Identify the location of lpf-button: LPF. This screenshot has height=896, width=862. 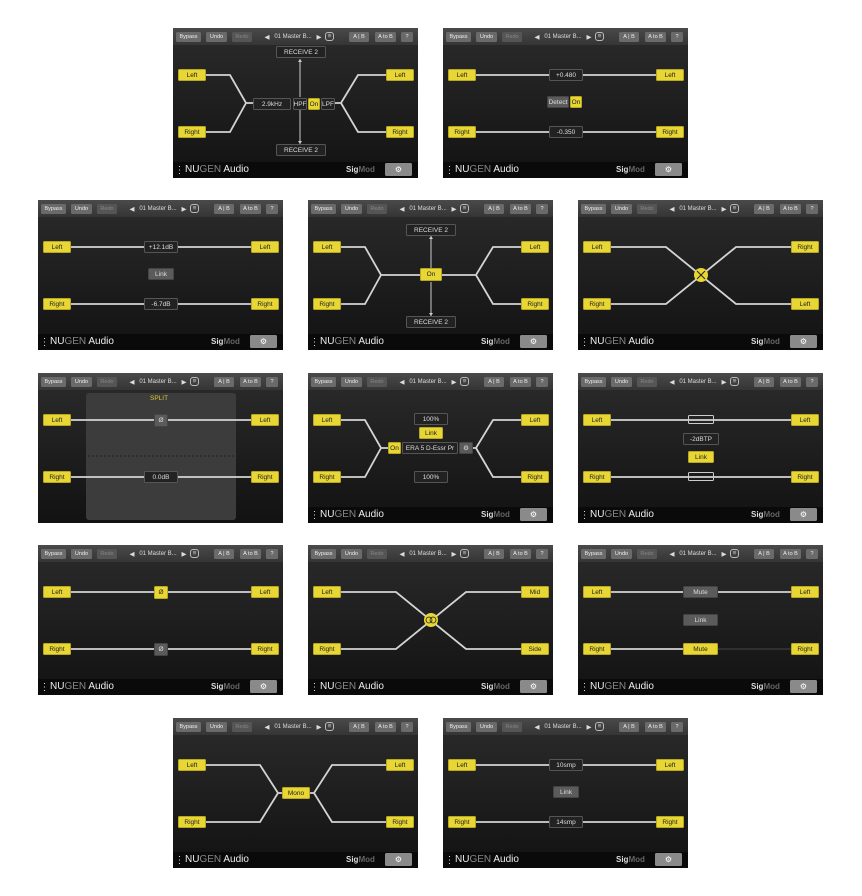
(328, 104).